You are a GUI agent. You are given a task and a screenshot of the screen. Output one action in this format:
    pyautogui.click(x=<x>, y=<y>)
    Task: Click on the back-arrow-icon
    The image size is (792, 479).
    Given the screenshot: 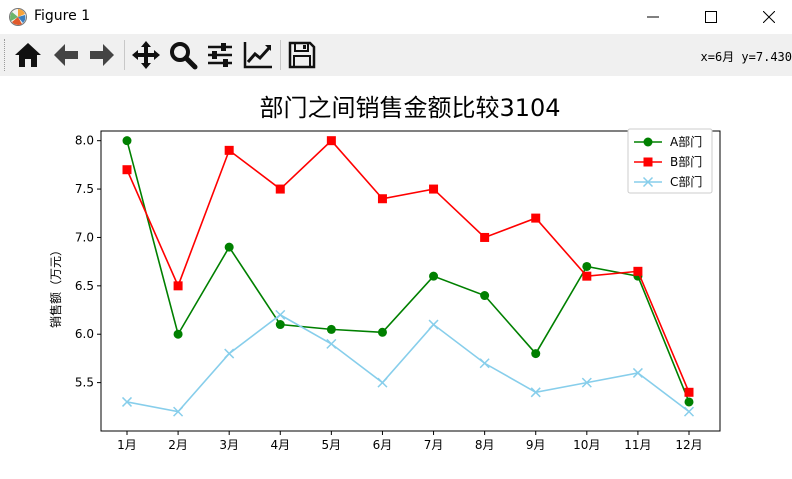 What is the action you would take?
    pyautogui.click(x=66, y=55)
    